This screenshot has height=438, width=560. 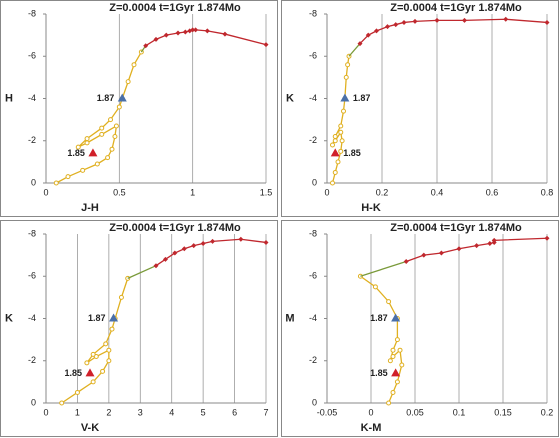 What do you see at coordinates (547, 412) in the screenshot?
I see `x-tick-label: 0.2` at bounding box center [547, 412].